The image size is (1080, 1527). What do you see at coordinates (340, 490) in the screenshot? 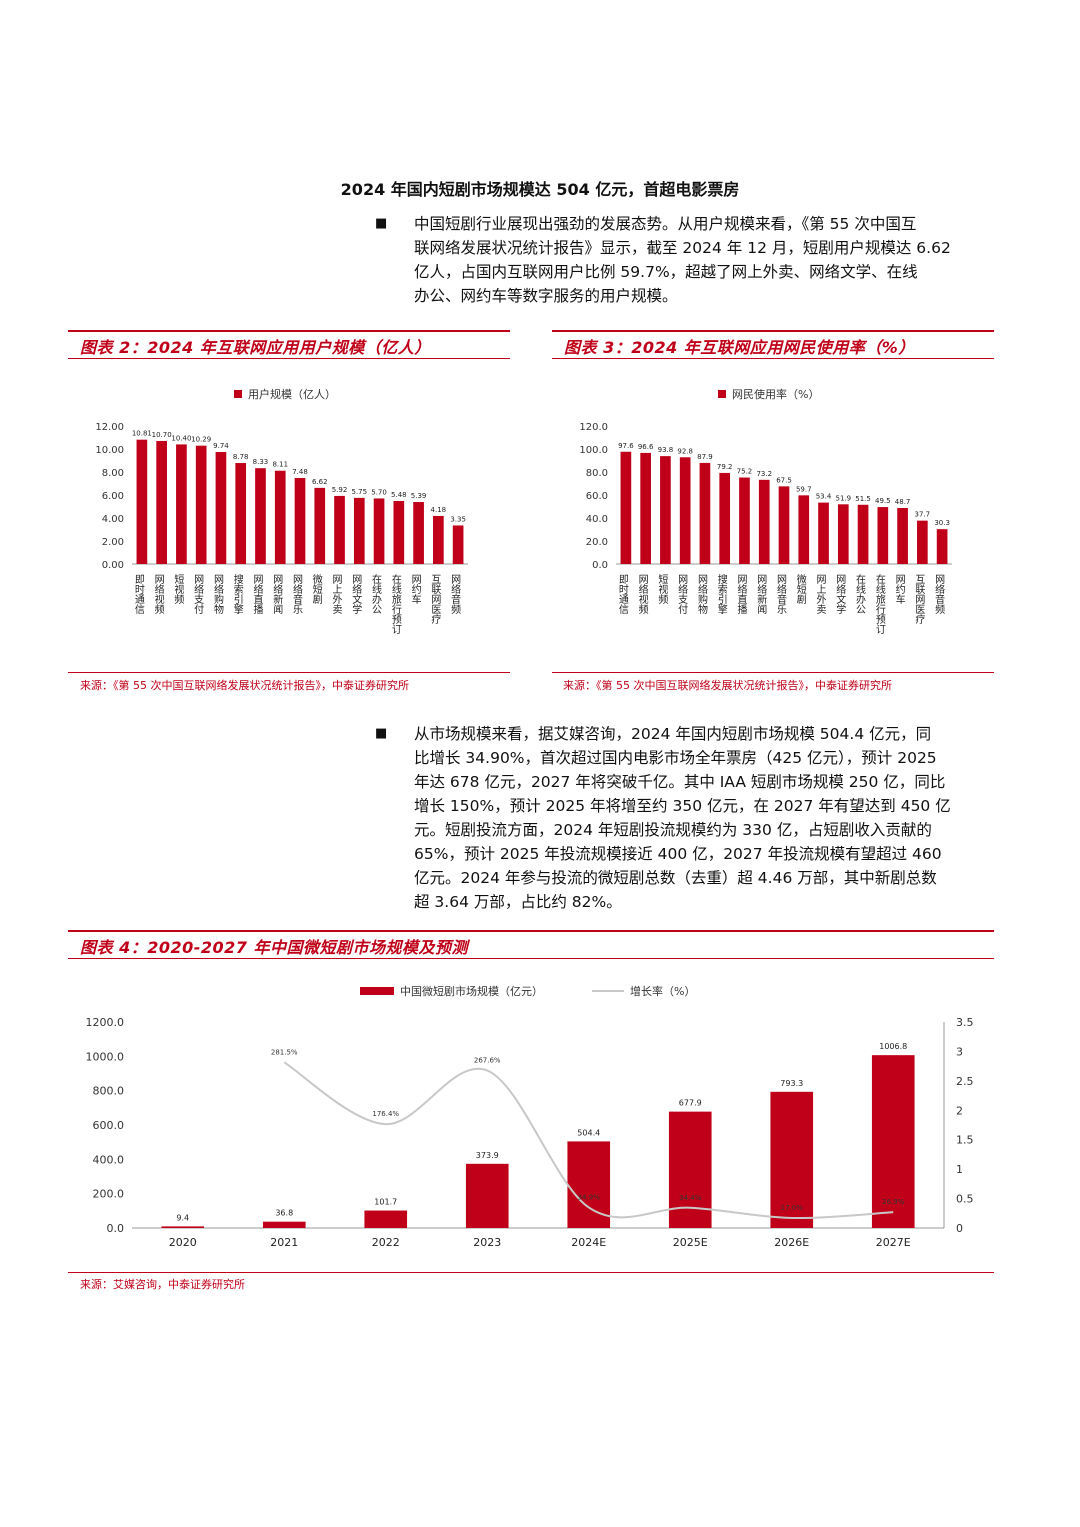
I see `data-label: 5.92` at bounding box center [340, 490].